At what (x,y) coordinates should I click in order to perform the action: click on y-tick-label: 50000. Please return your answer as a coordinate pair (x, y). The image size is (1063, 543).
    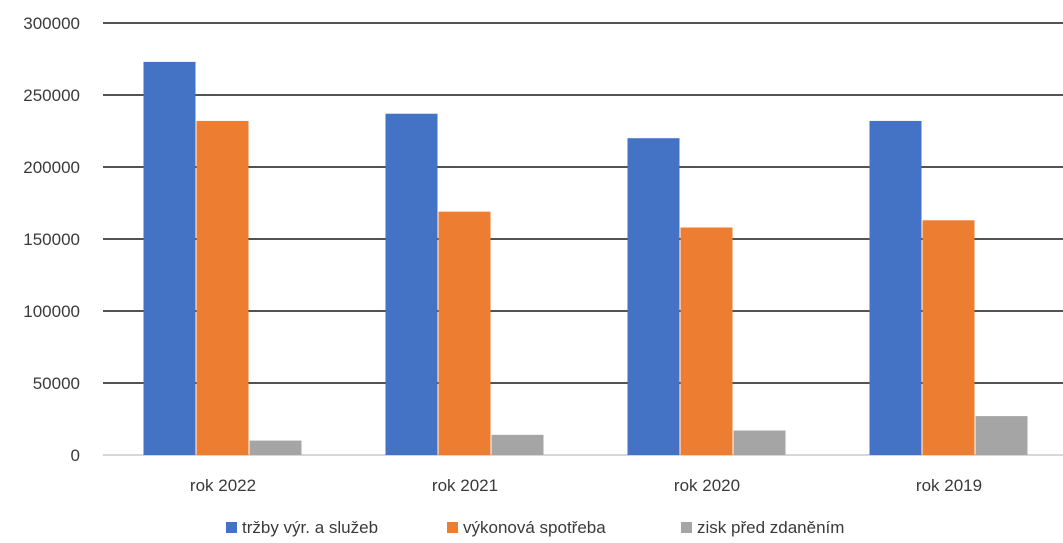
    Looking at the image, I should click on (56, 383).